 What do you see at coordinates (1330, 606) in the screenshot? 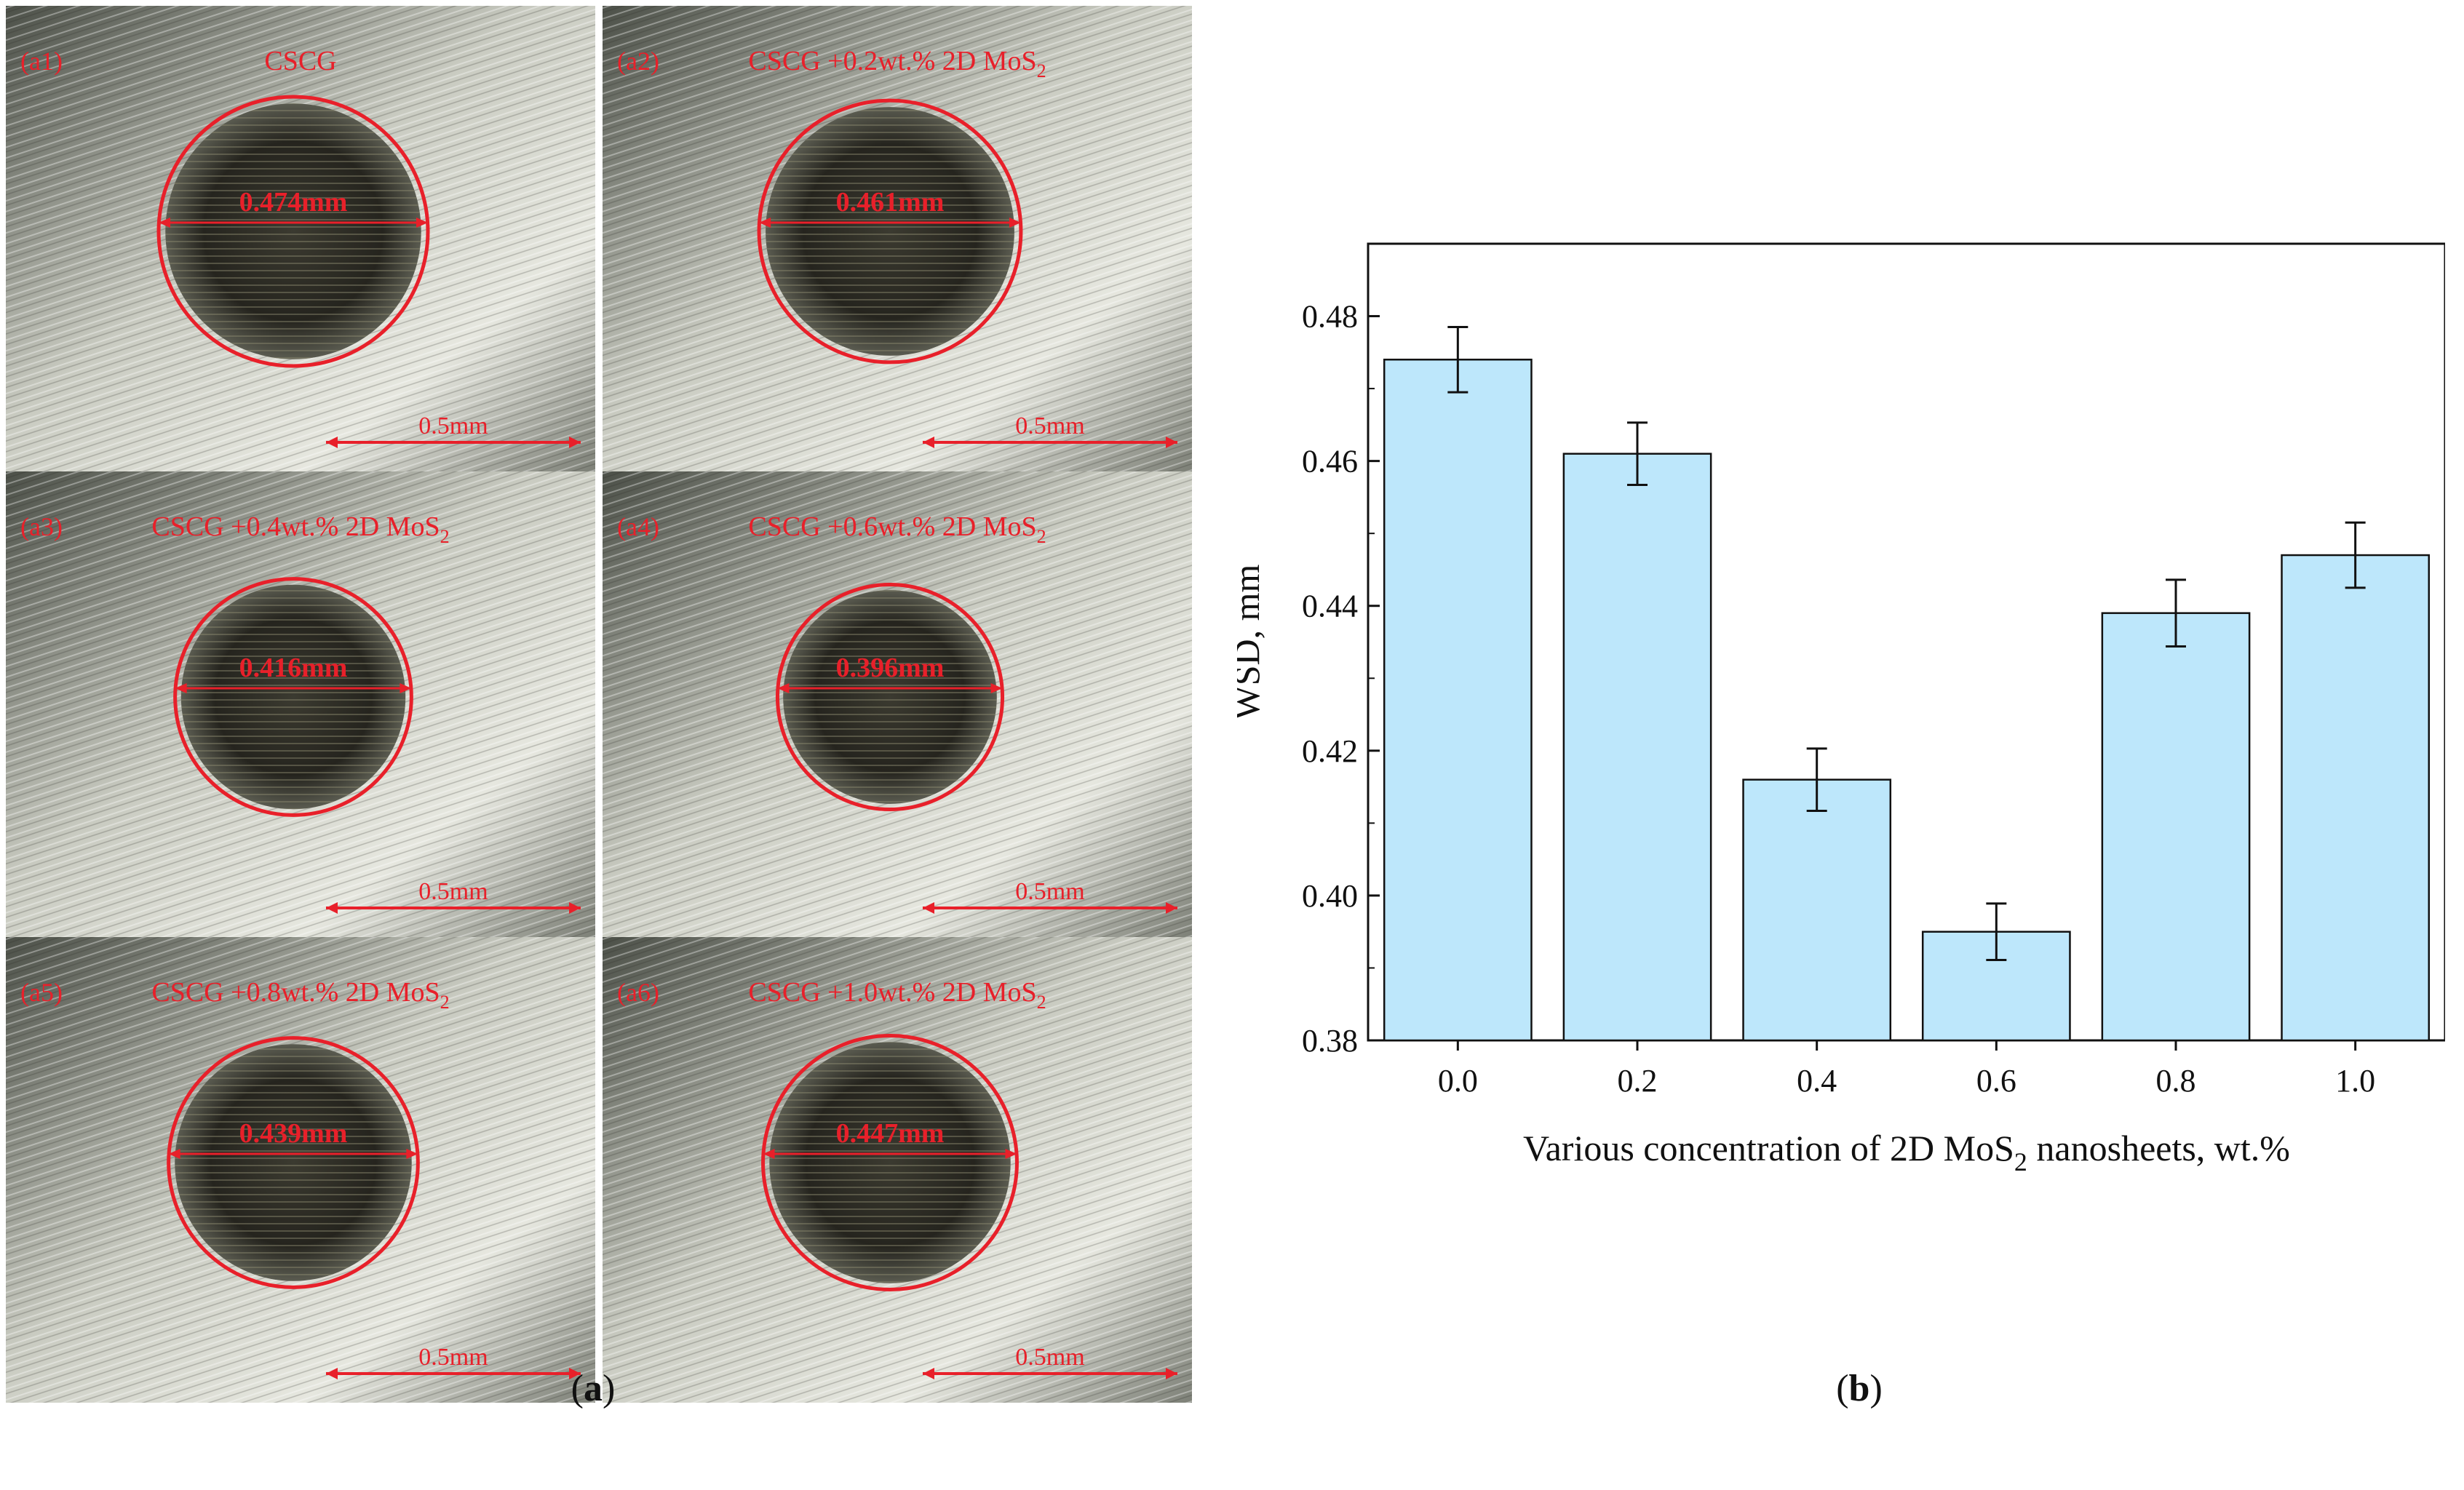
I see `y-tick-label: 0.44` at bounding box center [1330, 606].